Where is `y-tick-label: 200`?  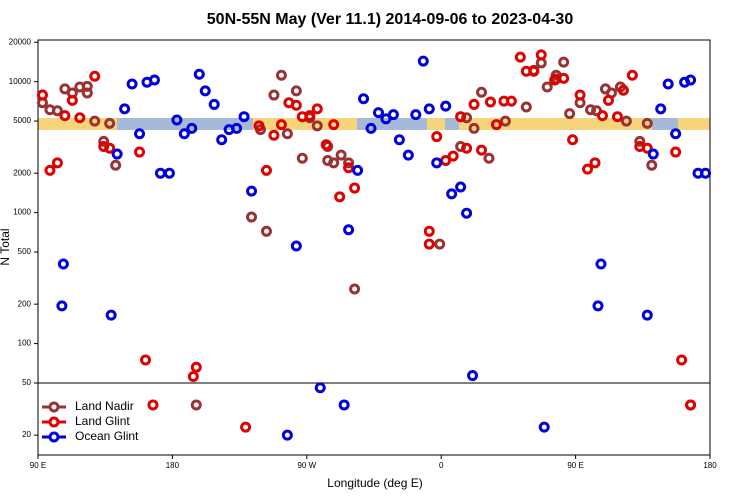
y-tick-label: 200 is located at coordinates (25, 303).